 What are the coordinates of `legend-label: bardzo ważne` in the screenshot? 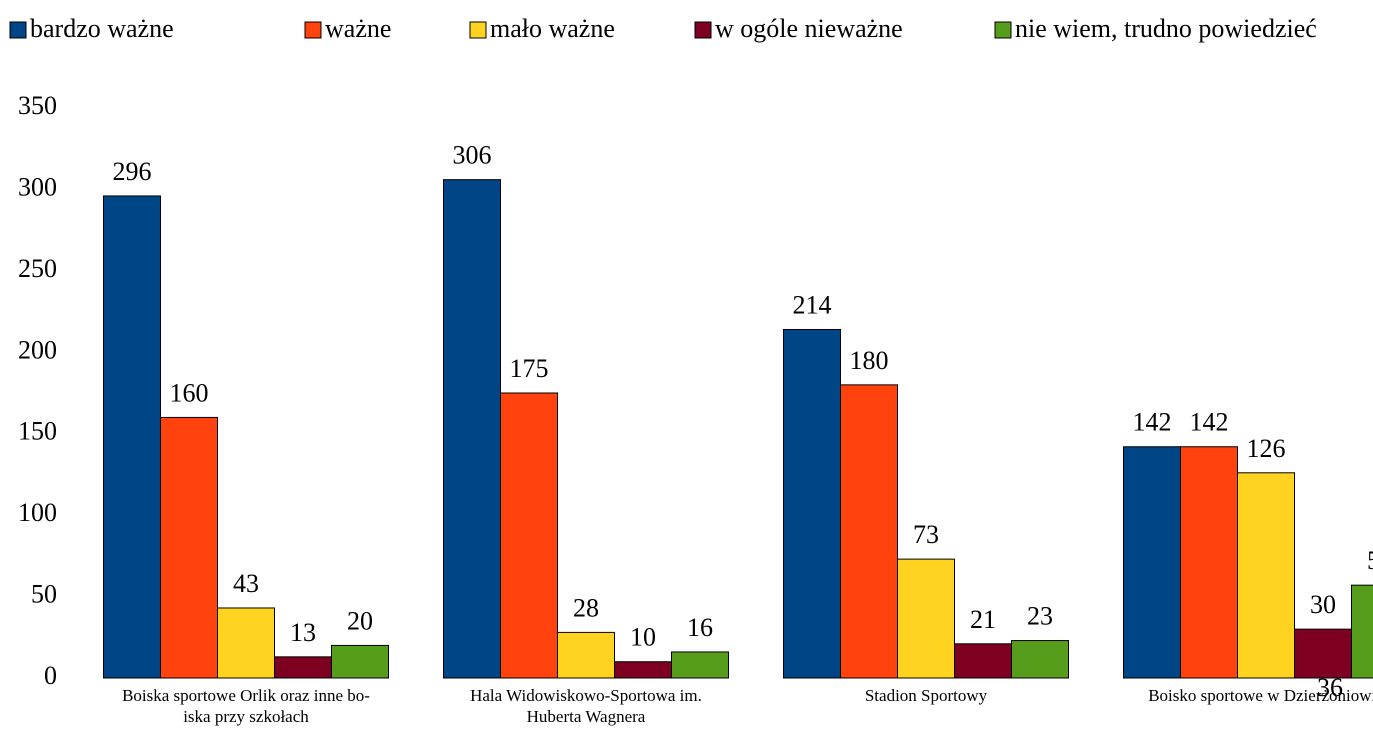 It's located at (102, 28).